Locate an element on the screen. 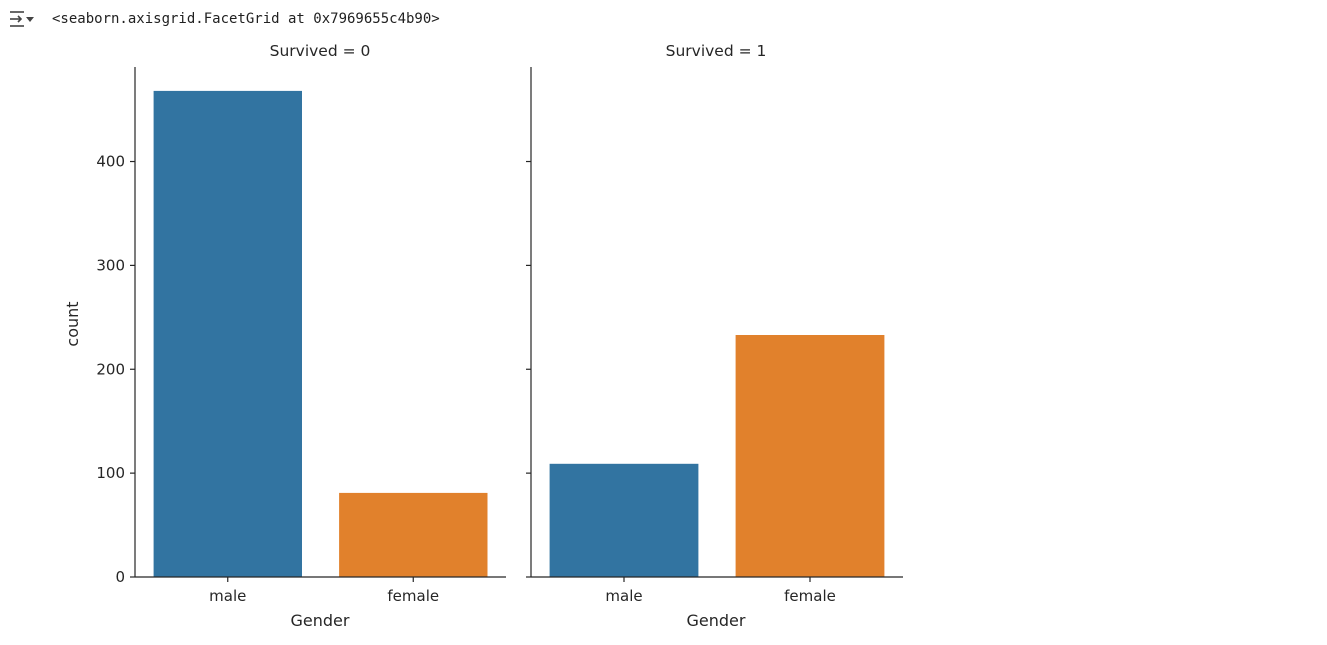  x-axis-label-1: Gender is located at coordinates (716, 620).